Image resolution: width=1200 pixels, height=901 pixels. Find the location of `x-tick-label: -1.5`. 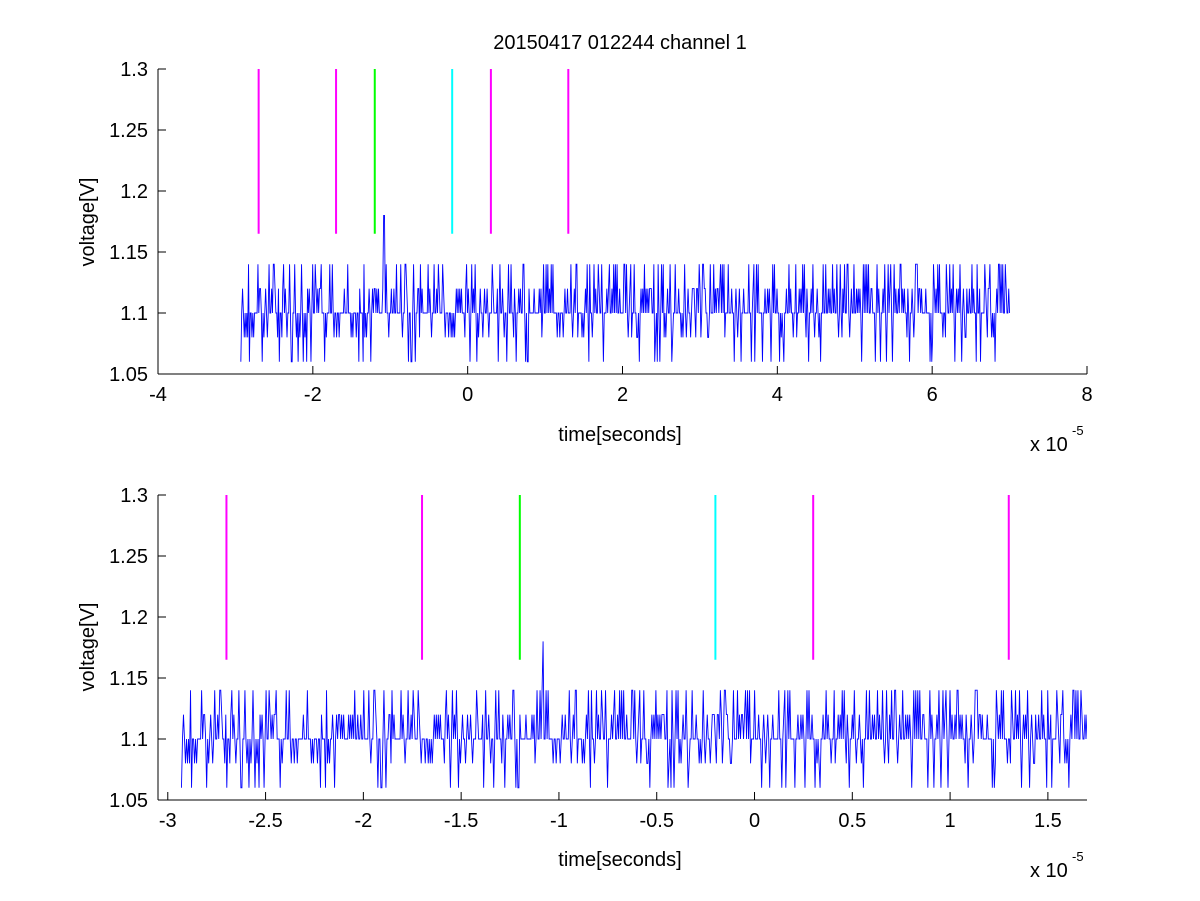

x-tick-label: -1.5 is located at coordinates (461, 821).